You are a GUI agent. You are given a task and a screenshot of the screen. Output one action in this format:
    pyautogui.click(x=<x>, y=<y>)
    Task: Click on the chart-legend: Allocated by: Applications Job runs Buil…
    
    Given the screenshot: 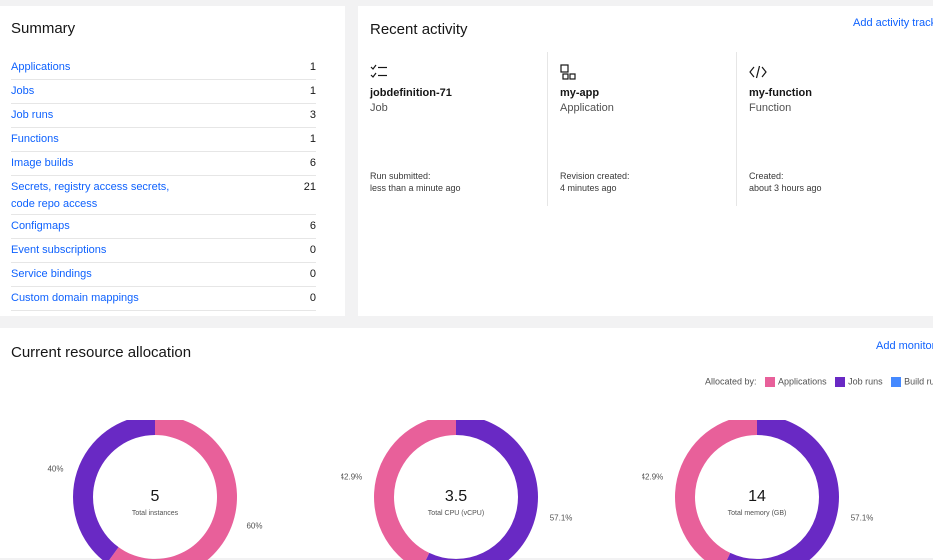 What is the action you would take?
    pyautogui.click(x=819, y=381)
    